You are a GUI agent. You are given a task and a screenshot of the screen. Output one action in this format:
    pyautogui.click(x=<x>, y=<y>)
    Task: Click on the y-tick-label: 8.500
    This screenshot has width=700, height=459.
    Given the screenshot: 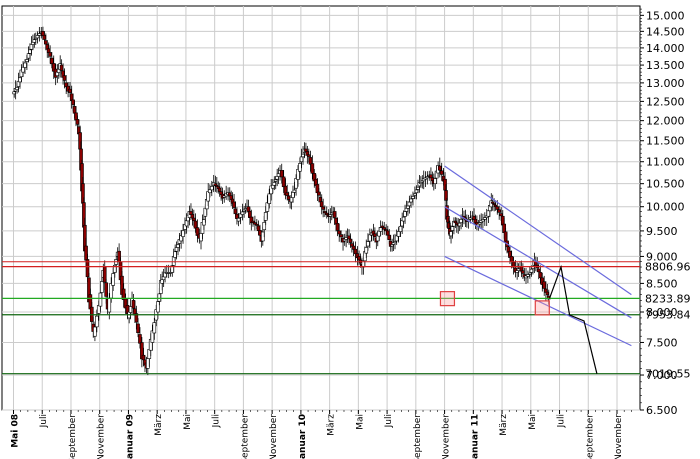 What is the action you would take?
    pyautogui.click(x=662, y=283)
    